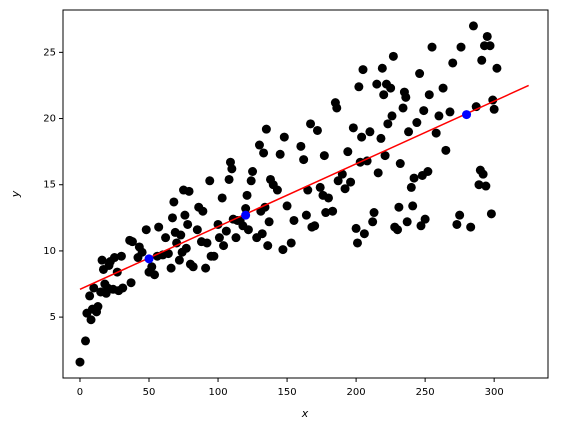 Image resolution: width=563 pixels, height=436 pixels. I want to click on y-tick-label: 5, so click(53, 317).